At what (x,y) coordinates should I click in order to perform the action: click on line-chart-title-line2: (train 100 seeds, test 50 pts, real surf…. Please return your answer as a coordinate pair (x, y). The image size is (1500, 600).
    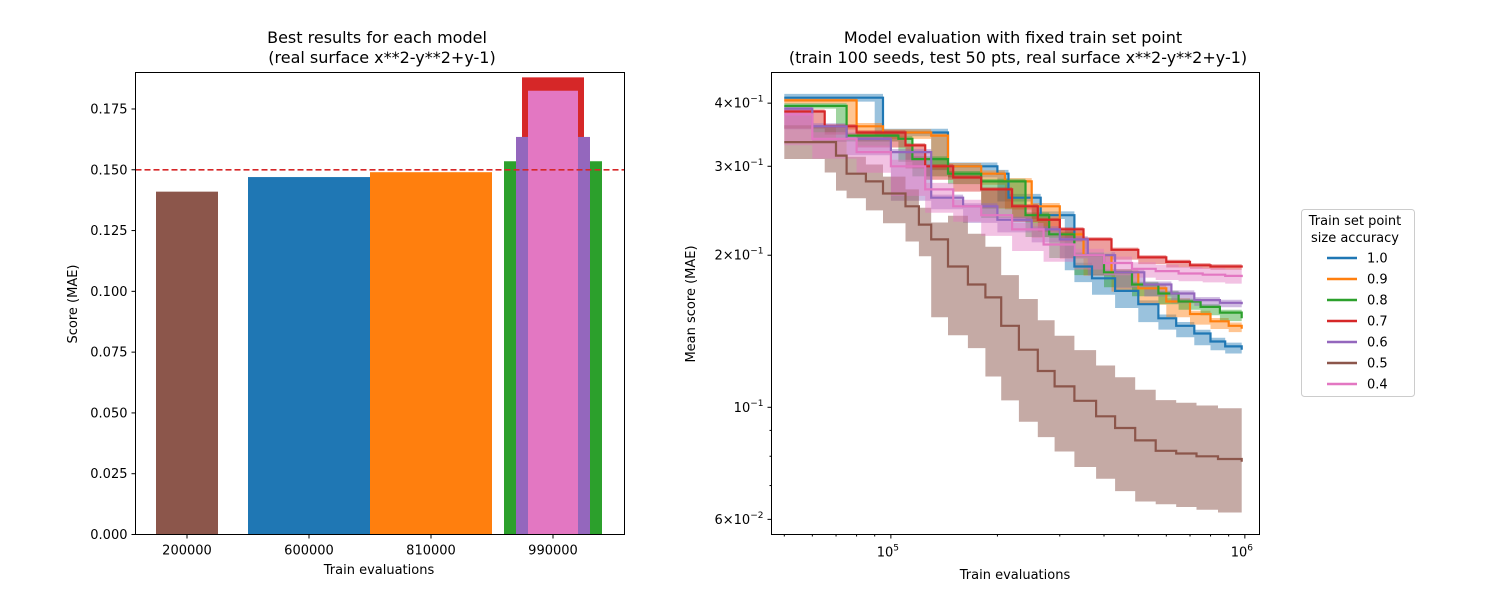
    Looking at the image, I should click on (1018, 57).